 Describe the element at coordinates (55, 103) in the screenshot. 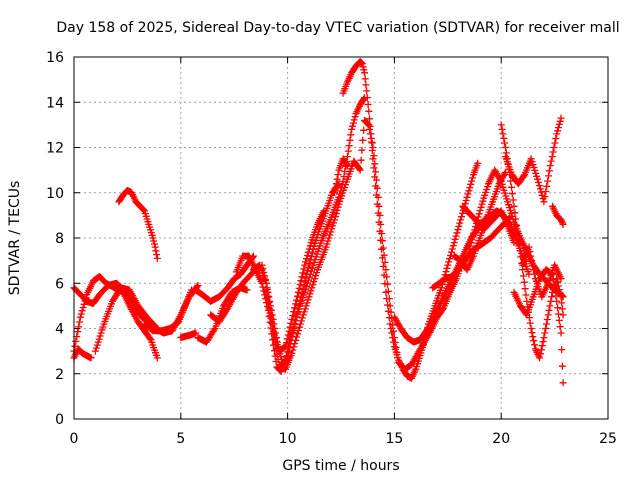

I see `y-tick-label: 14` at that location.